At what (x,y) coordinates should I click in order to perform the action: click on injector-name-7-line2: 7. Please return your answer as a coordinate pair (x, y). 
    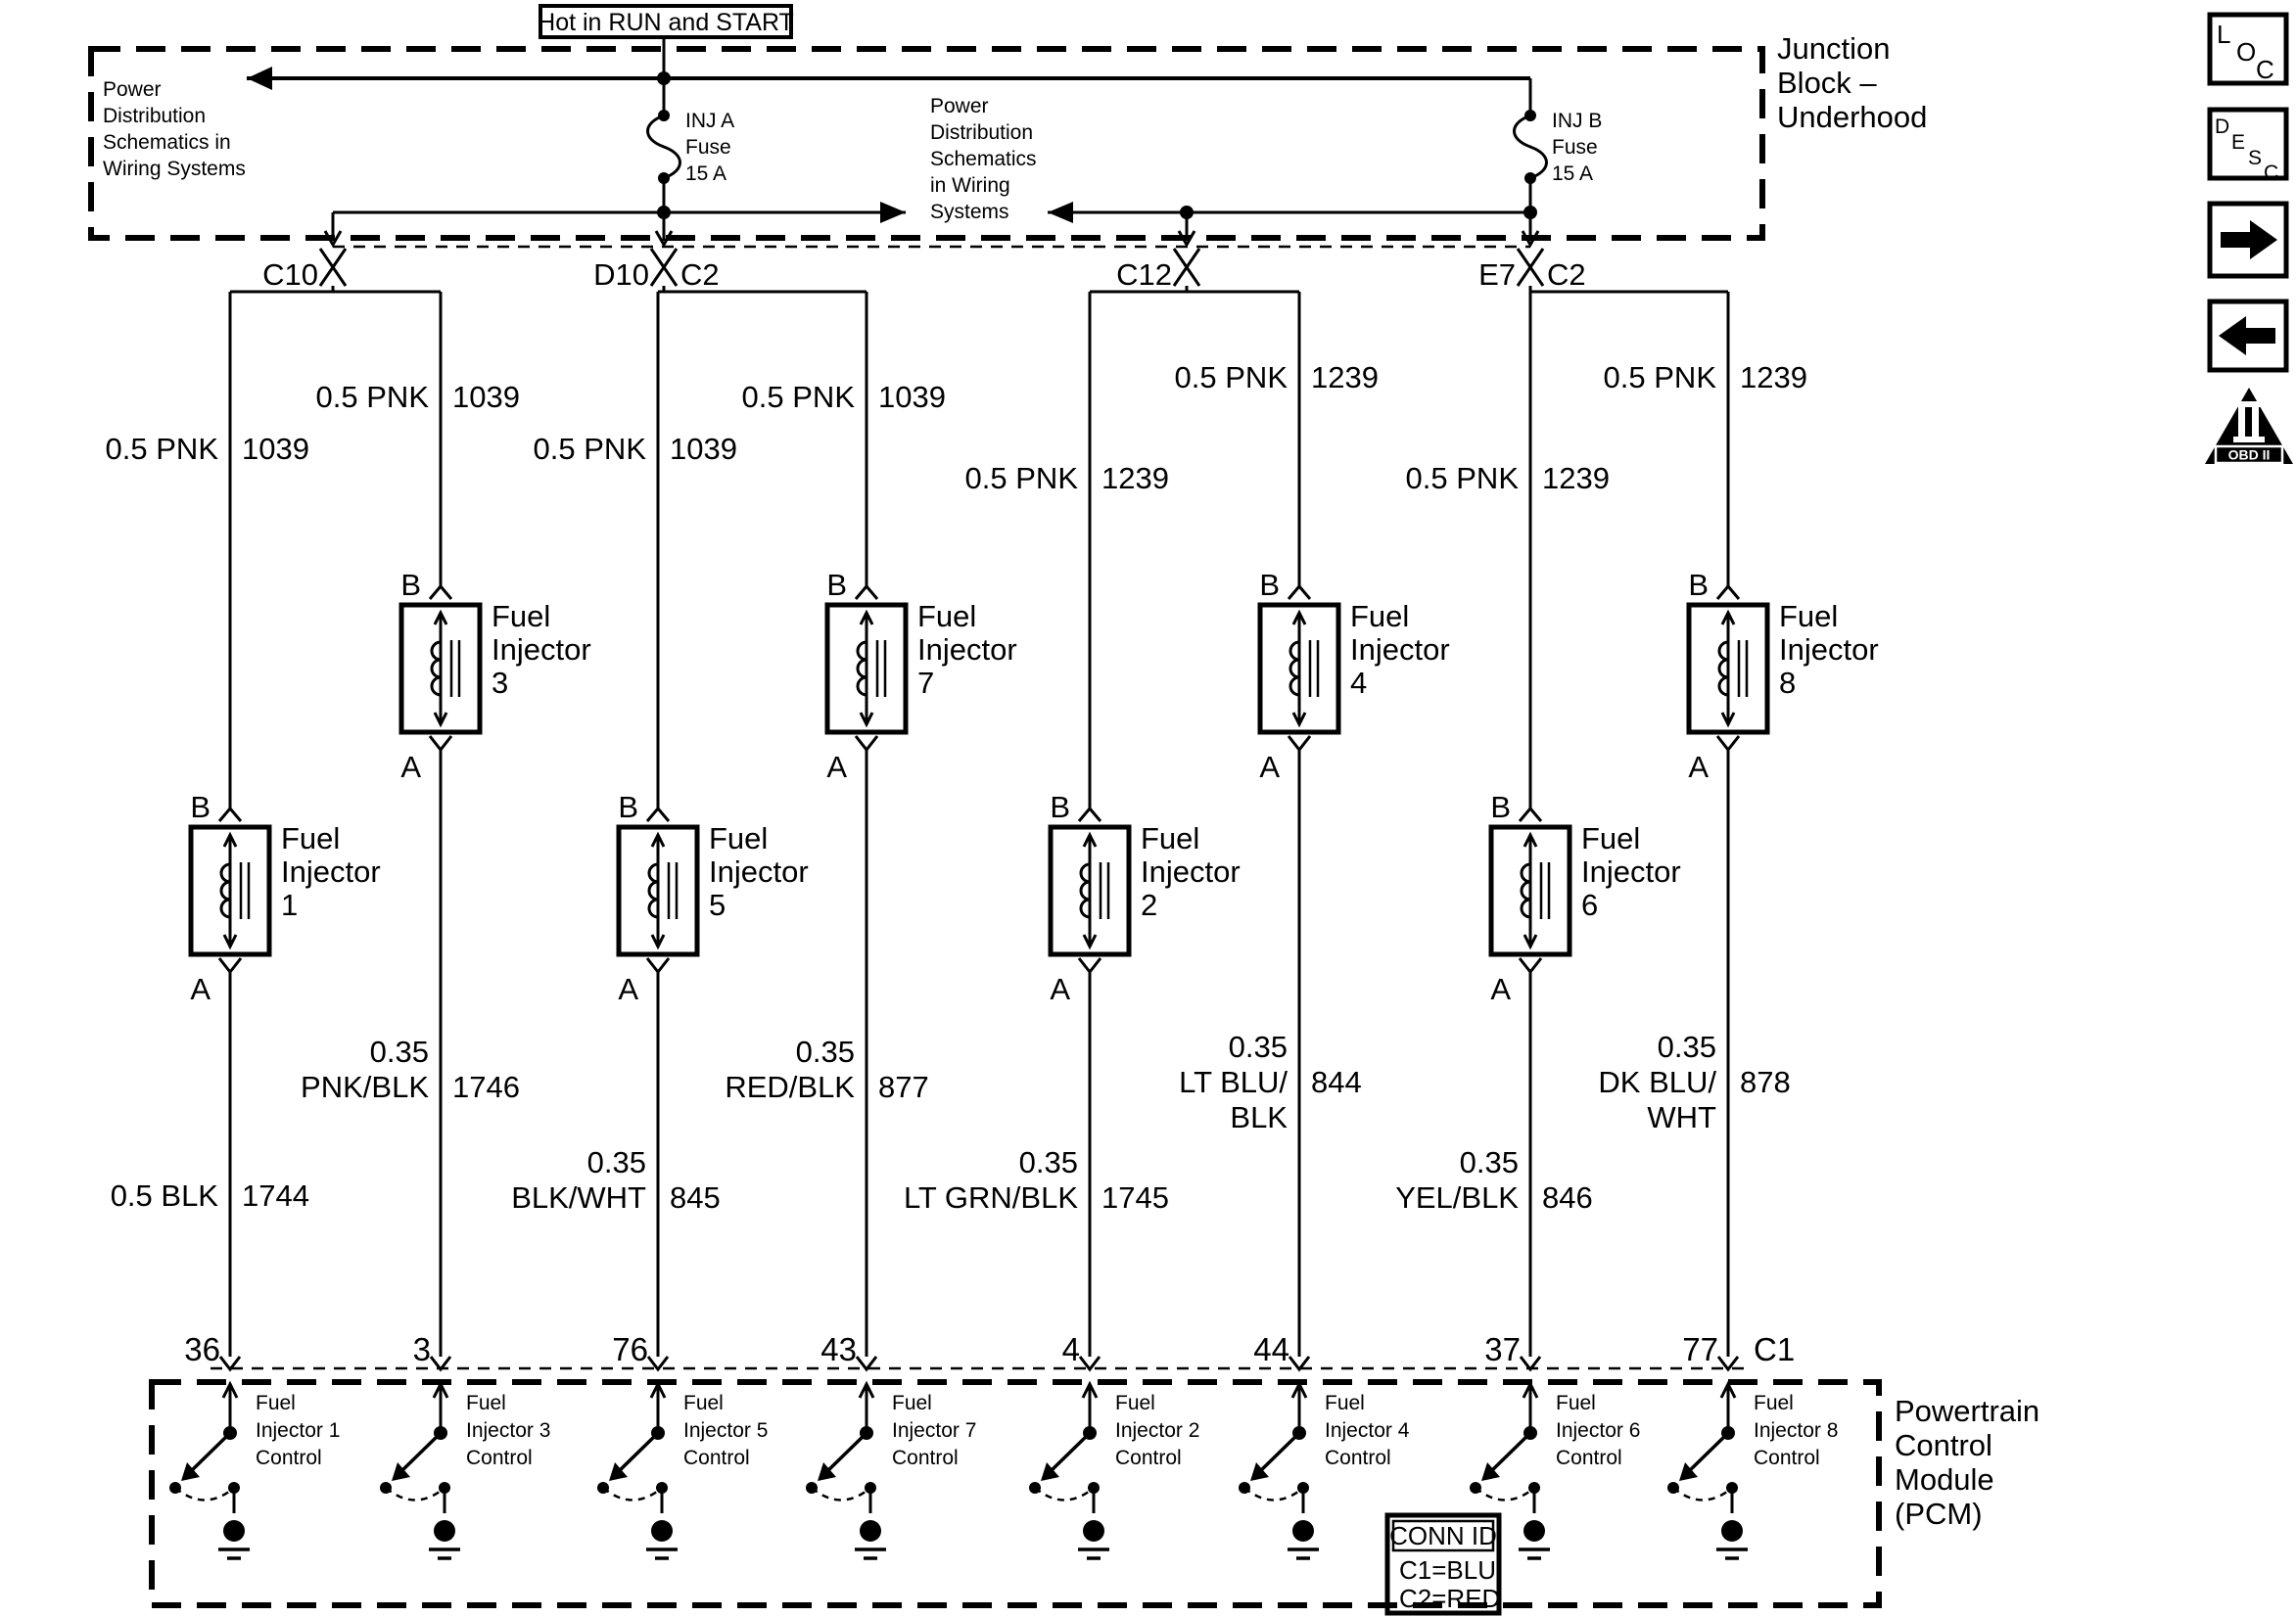
    Looking at the image, I should click on (925, 683).